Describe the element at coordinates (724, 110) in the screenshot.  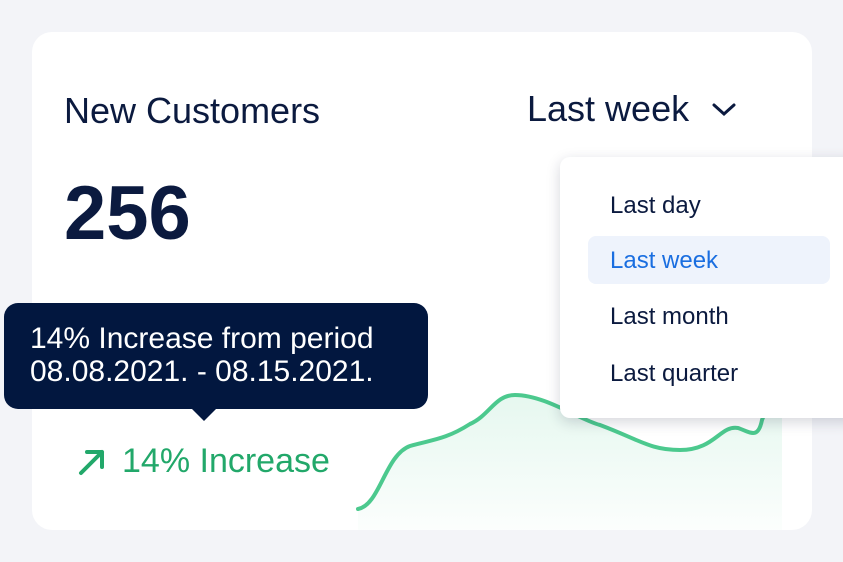
I see `chevron-down-icon` at that location.